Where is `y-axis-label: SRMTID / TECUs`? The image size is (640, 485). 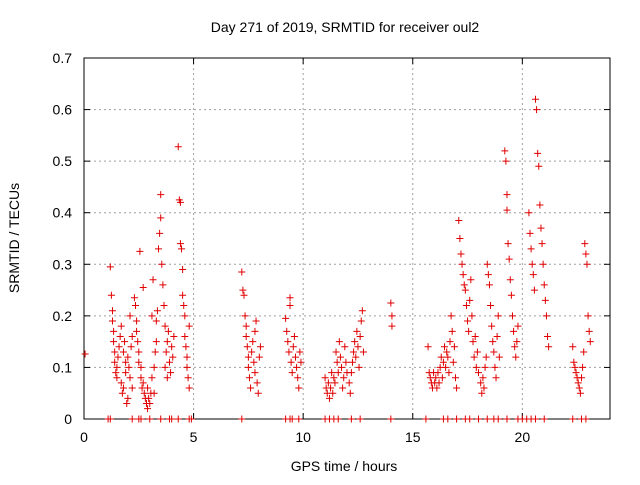
y-axis-label: SRMTID / TECUs is located at coordinates (14, 238).